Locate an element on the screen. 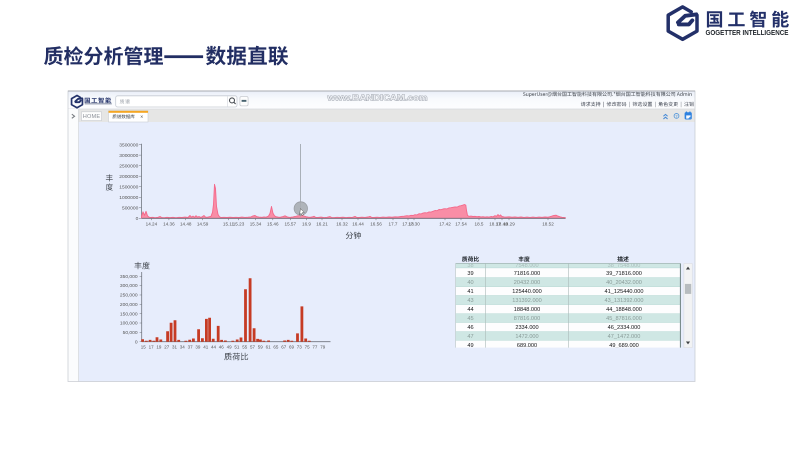  svg-text: 17.18 is located at coordinates (408, 224).